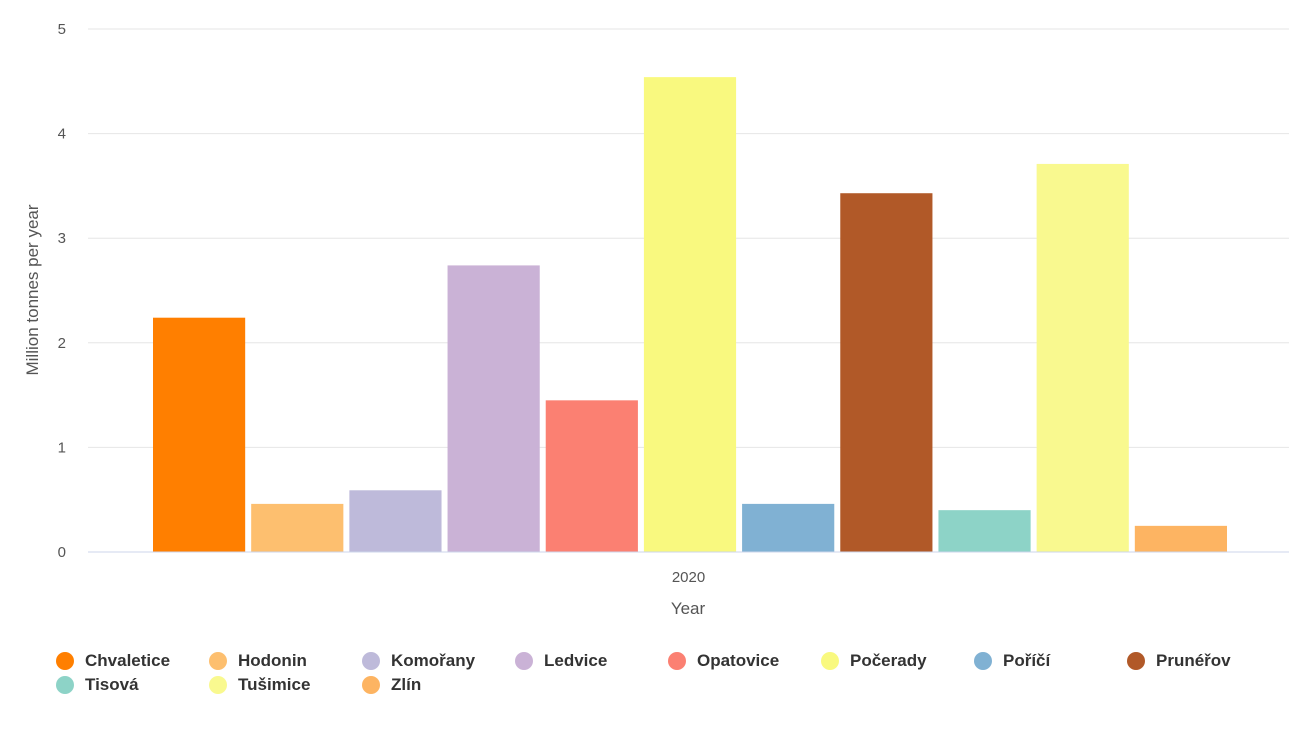 The image size is (1312, 733). I want to click on legend-item: Komořany, so click(438, 661).